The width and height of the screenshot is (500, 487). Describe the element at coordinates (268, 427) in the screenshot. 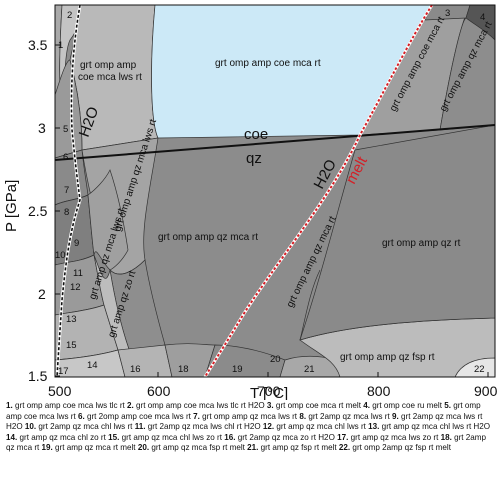

I see `legend-entry-number: 12.` at that location.